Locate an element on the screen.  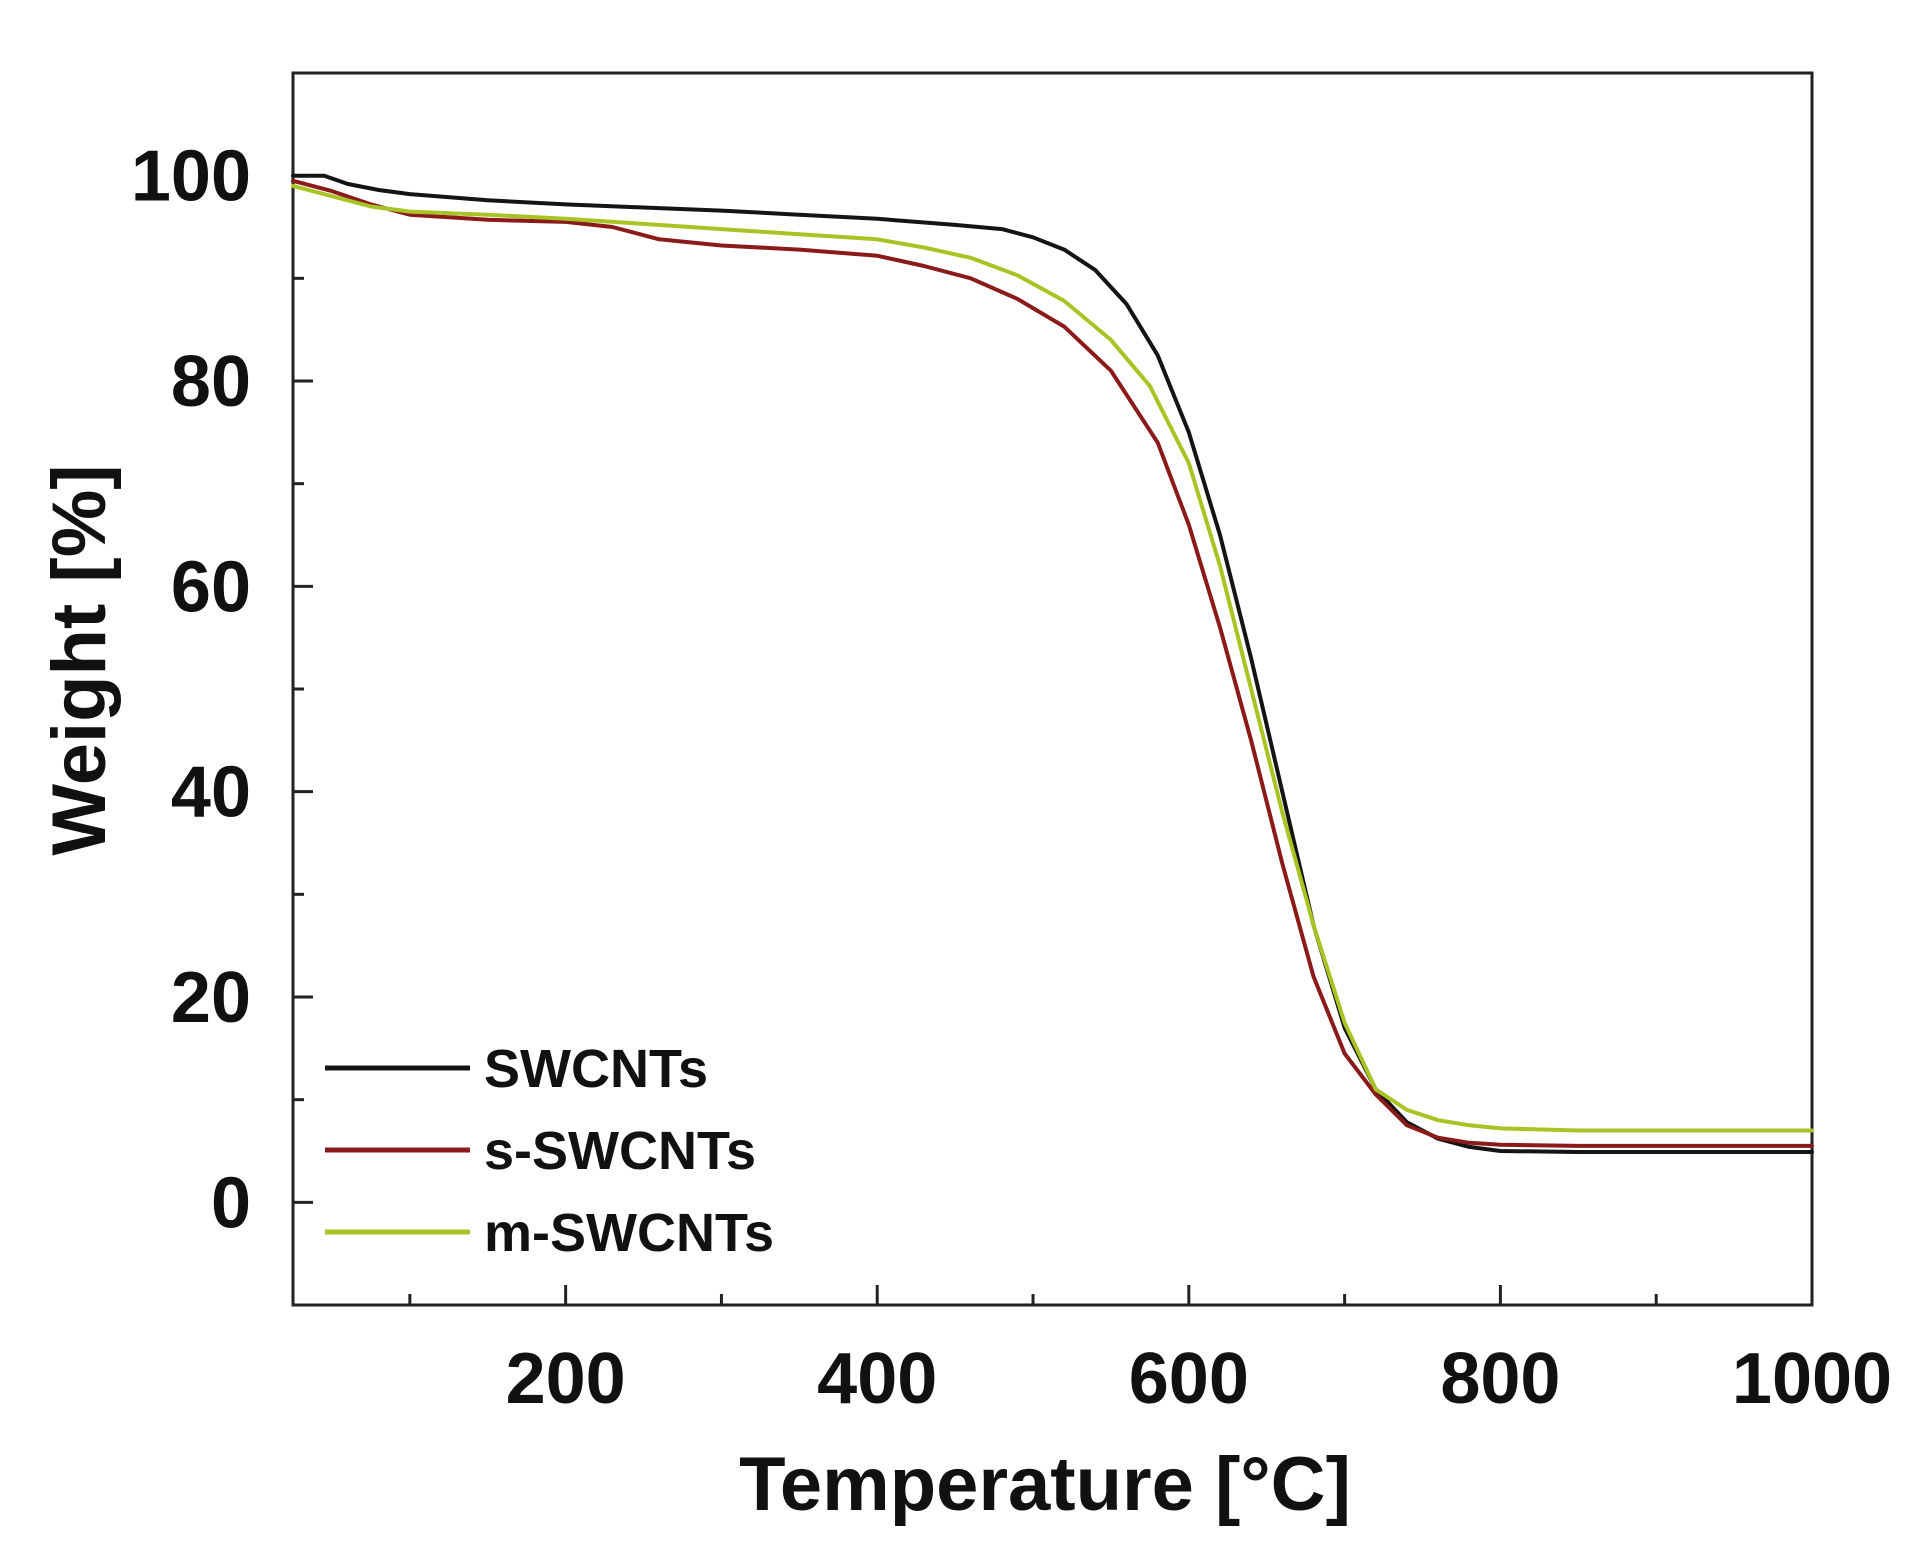
legend-label-m-swcnts: m-SWCNTs is located at coordinates (629, 1233).